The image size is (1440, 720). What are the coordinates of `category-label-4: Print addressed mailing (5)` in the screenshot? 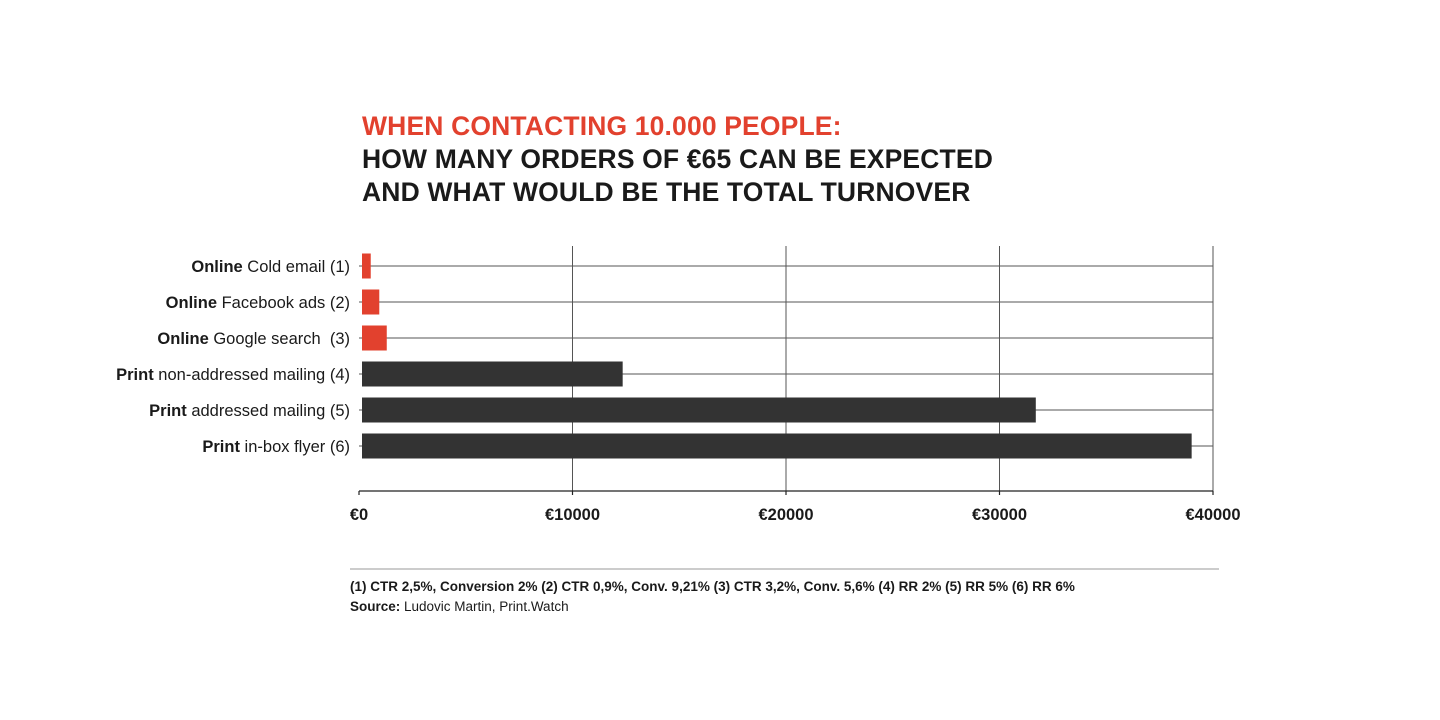 It's located at (249, 411).